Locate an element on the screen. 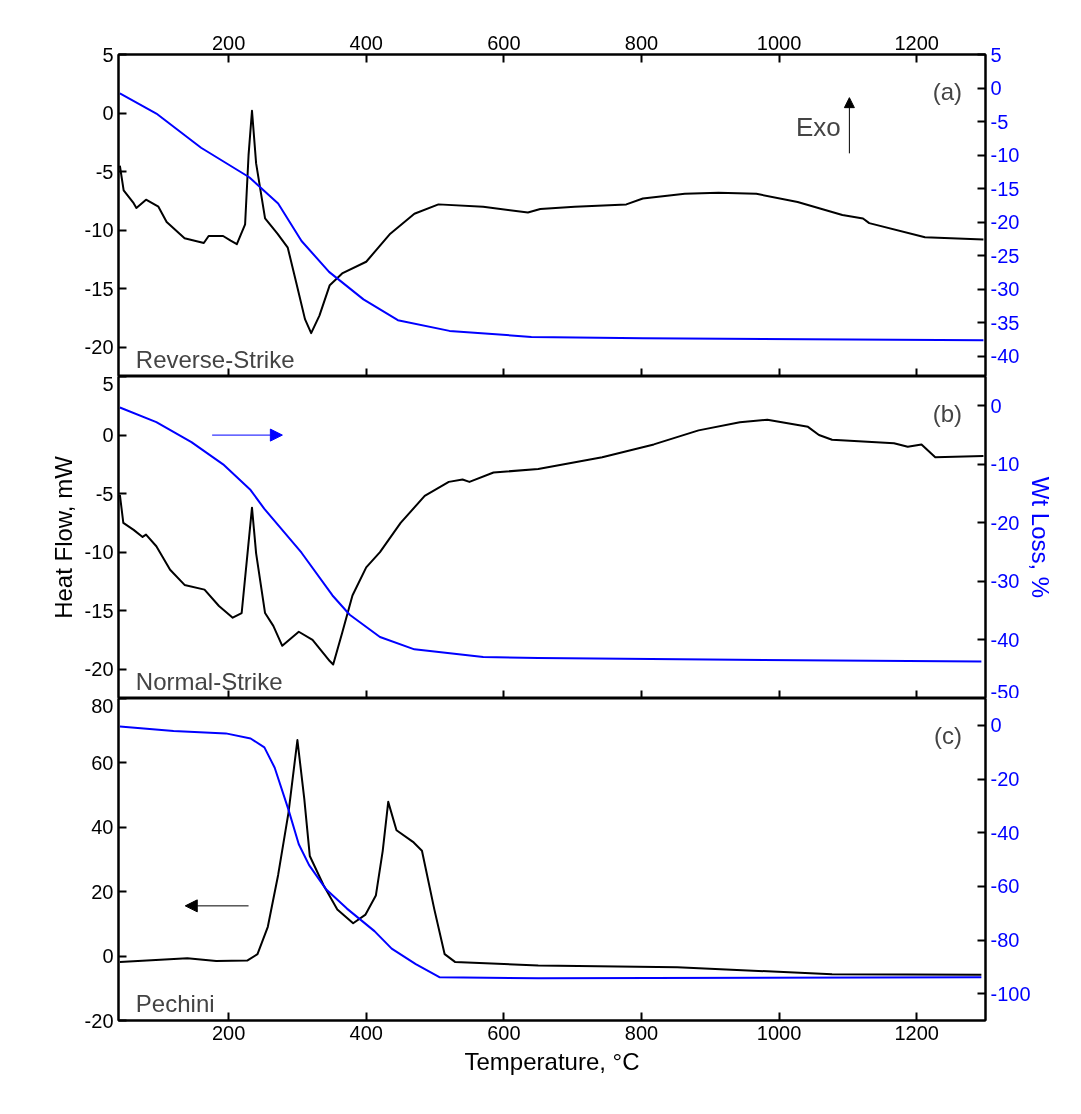  x-axis-title: Temperature, °C is located at coordinates (552, 1061).